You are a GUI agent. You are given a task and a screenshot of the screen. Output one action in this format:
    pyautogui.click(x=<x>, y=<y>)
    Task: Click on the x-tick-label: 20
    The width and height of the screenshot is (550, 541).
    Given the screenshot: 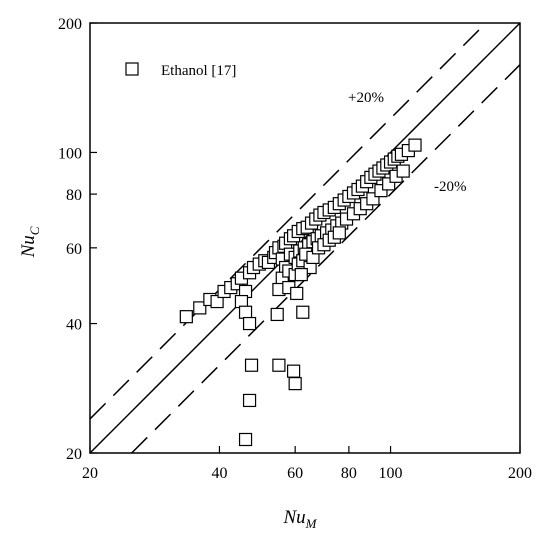 What is the action you would take?
    pyautogui.click(x=90, y=473)
    